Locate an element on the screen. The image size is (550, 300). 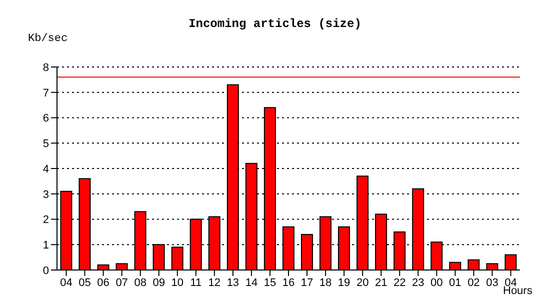
y-tick-label: 2 is located at coordinates (45, 220).